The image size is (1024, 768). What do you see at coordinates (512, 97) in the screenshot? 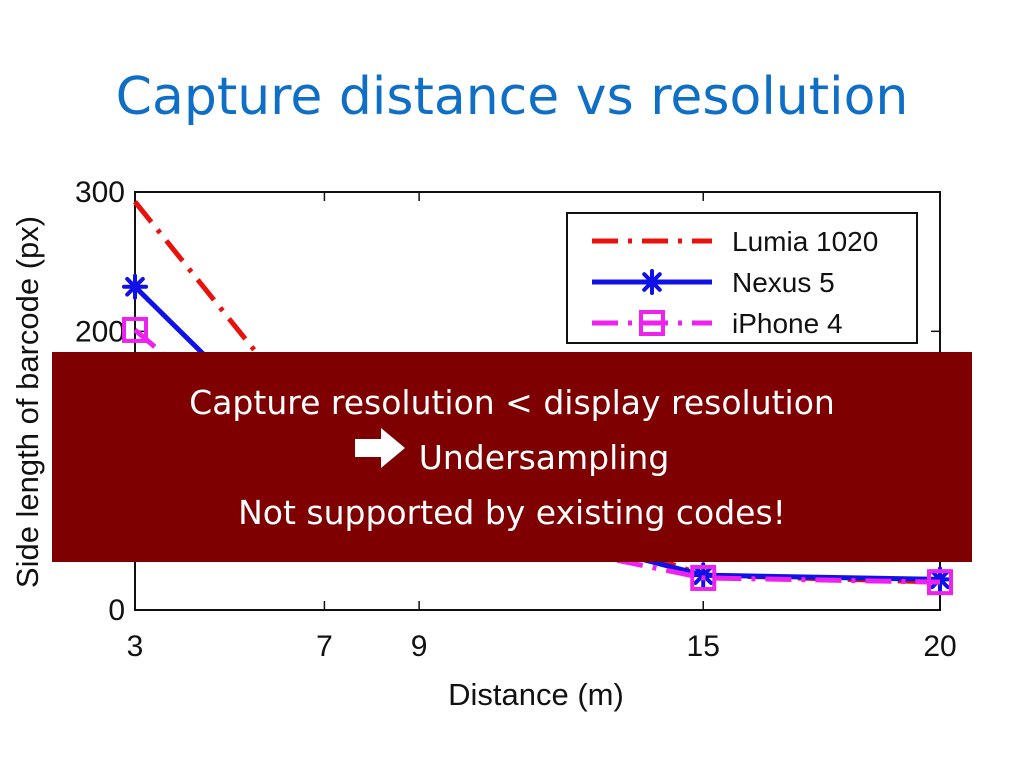
I see `slide-title: Capture distance vs resolution` at bounding box center [512, 97].